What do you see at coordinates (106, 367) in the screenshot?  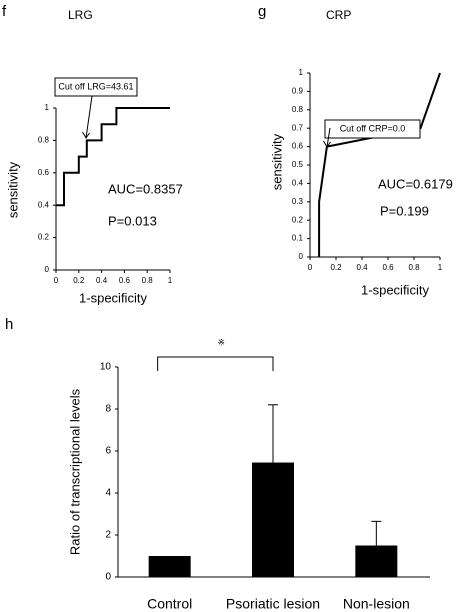 I see `y-tick-label: 10` at bounding box center [106, 367].